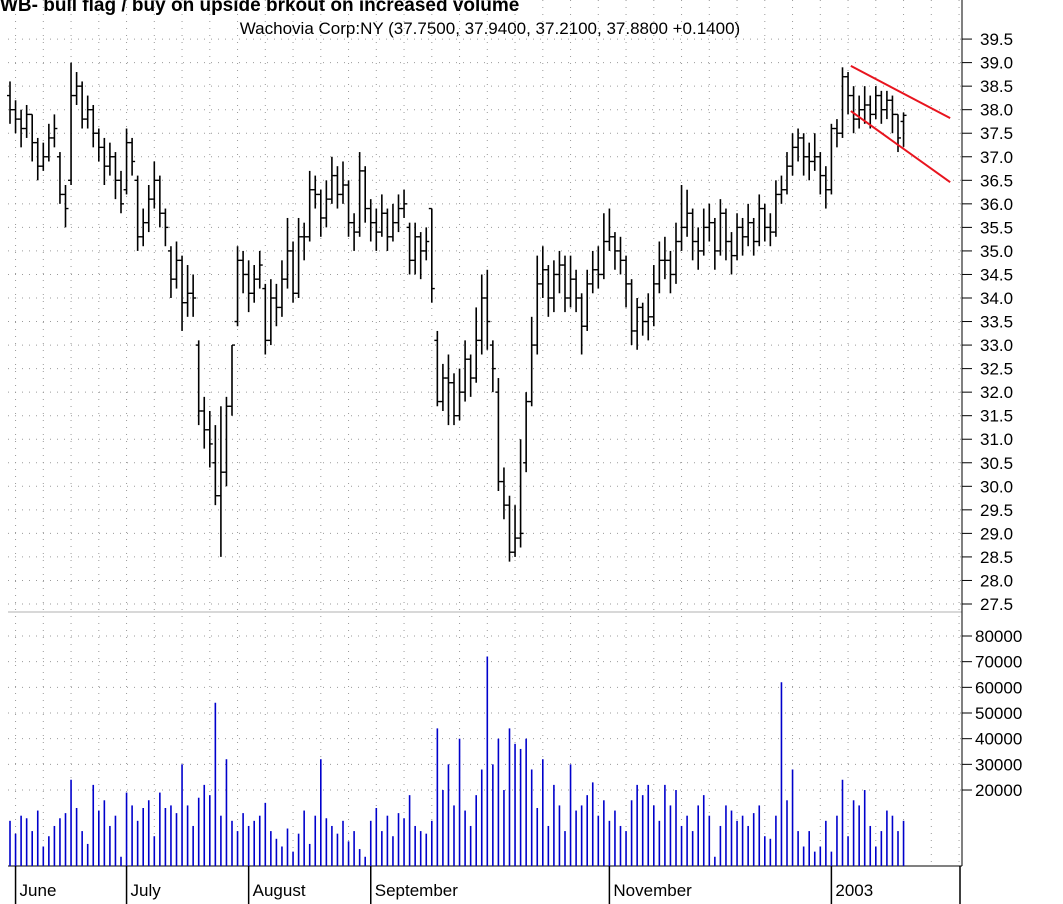  Describe the element at coordinates (996, 251) in the screenshot. I see `y-tick-label: 35.0` at that location.